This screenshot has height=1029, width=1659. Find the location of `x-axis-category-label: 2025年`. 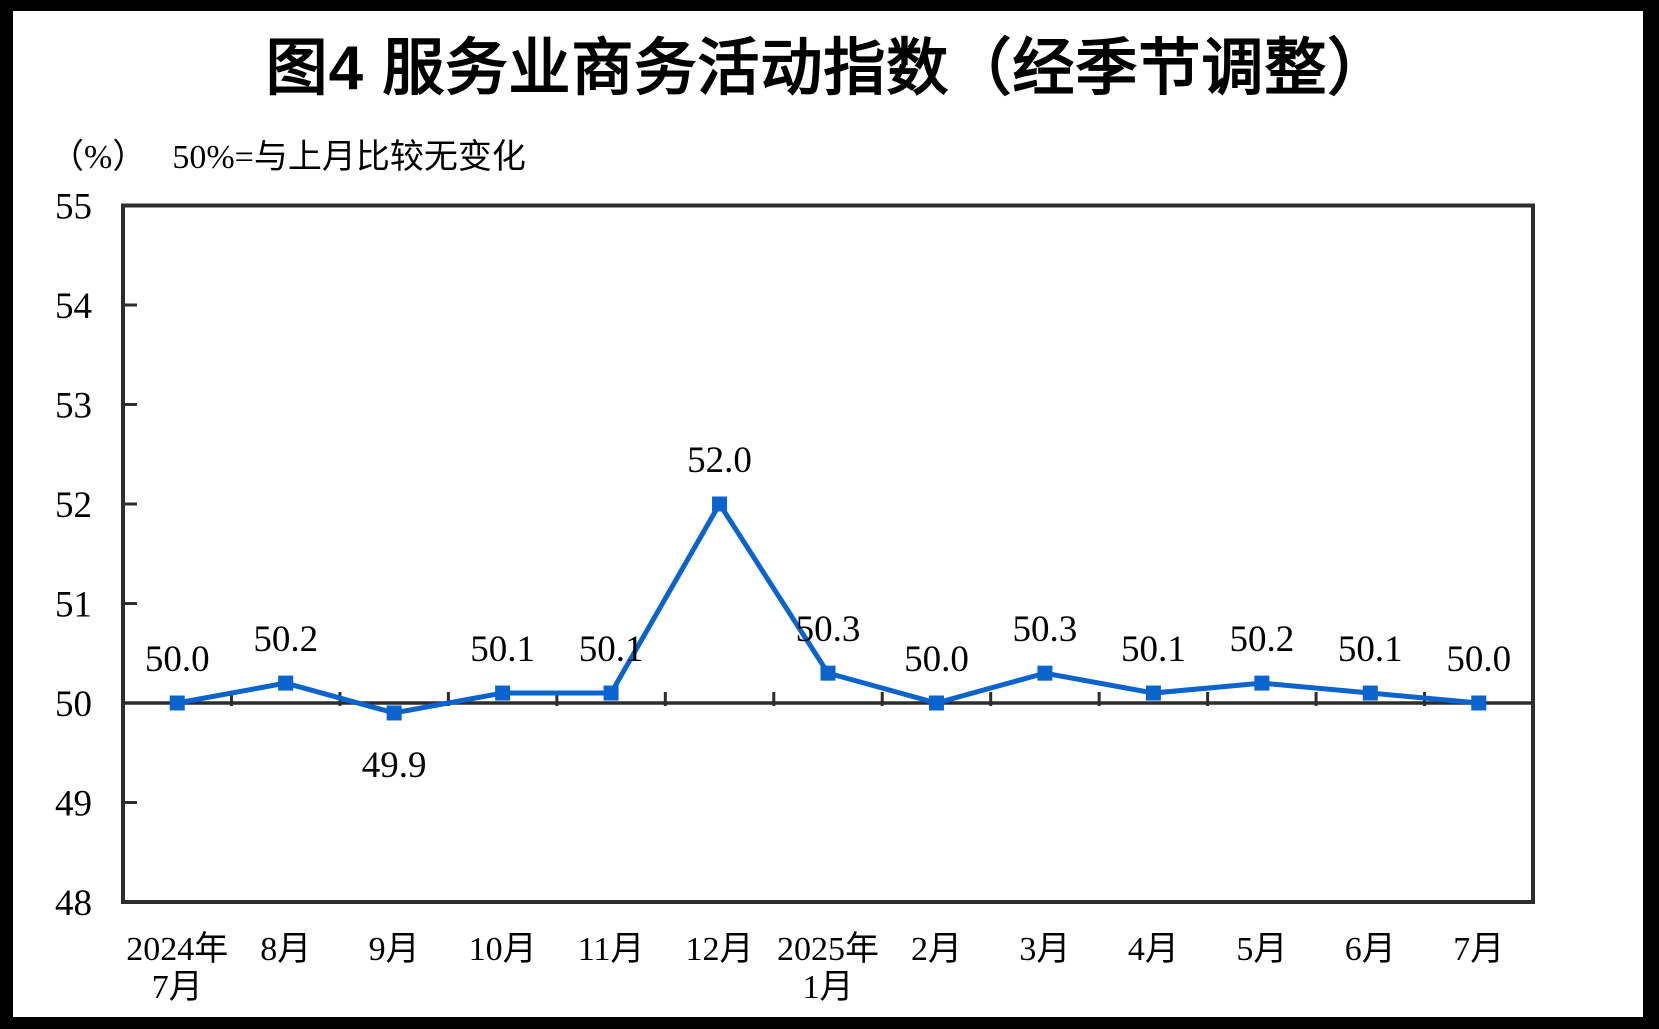

x-axis-category-label: 2025年 is located at coordinates (828, 949).